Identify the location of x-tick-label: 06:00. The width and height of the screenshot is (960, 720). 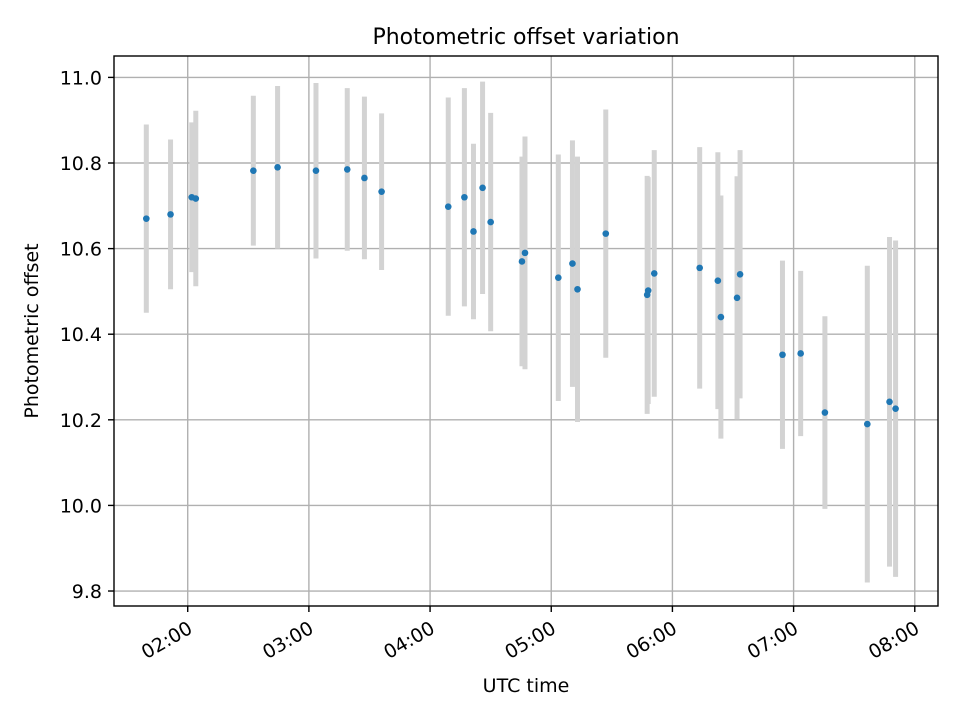
(651, 640).